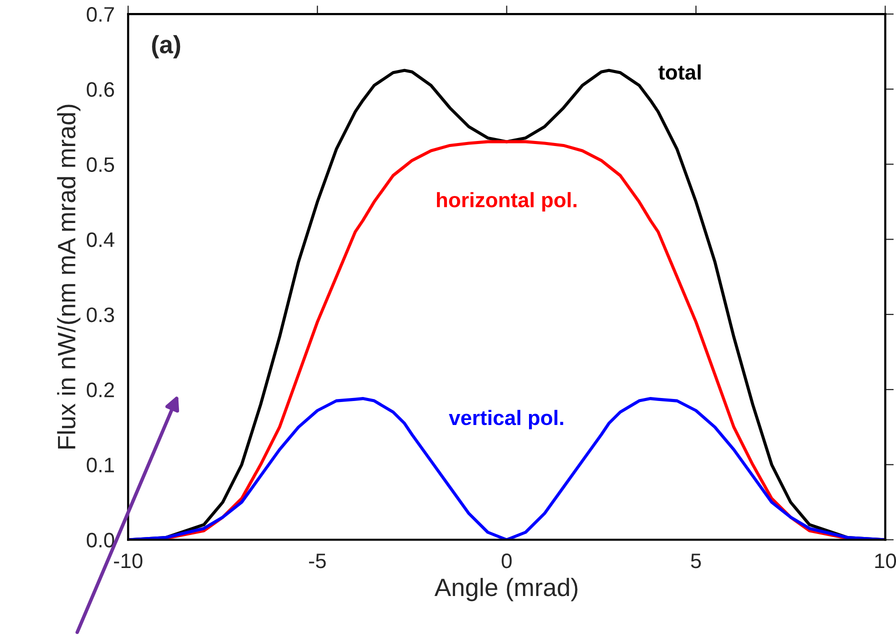  What do you see at coordinates (100, 540) in the screenshot?
I see `y-tick-label: 0.0` at bounding box center [100, 540].